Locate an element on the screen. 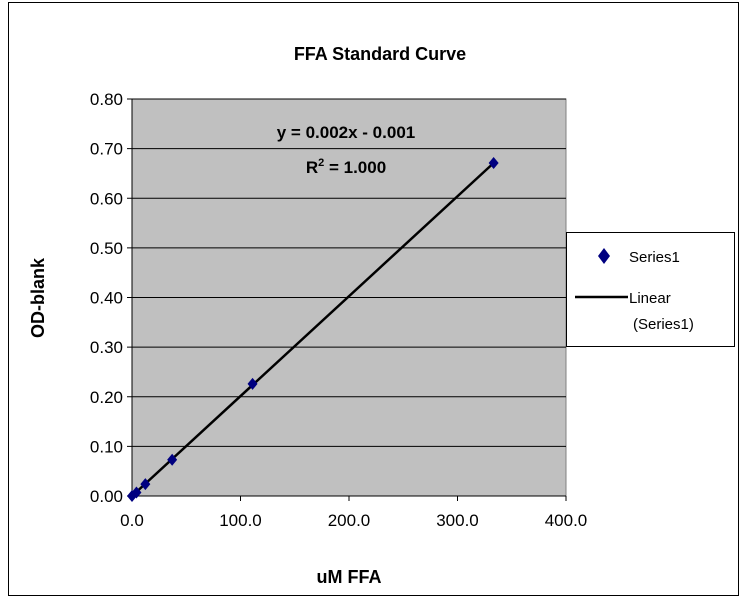 This screenshot has width=744, height=598. x-axis-title: uM FFA is located at coordinates (349, 577).